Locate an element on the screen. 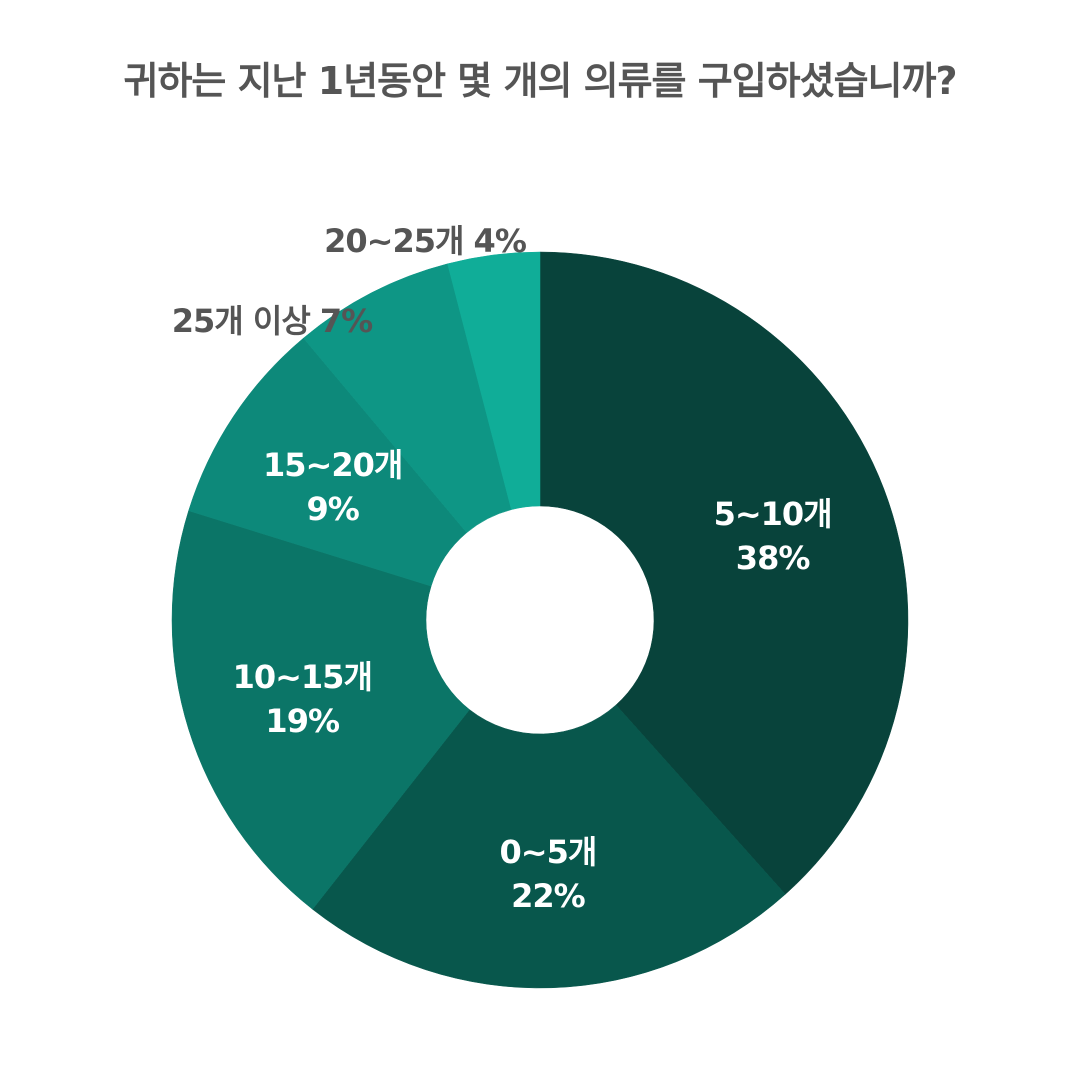 The height and width of the screenshot is (1080, 1080). slice-value-label: 38% is located at coordinates (773, 558).